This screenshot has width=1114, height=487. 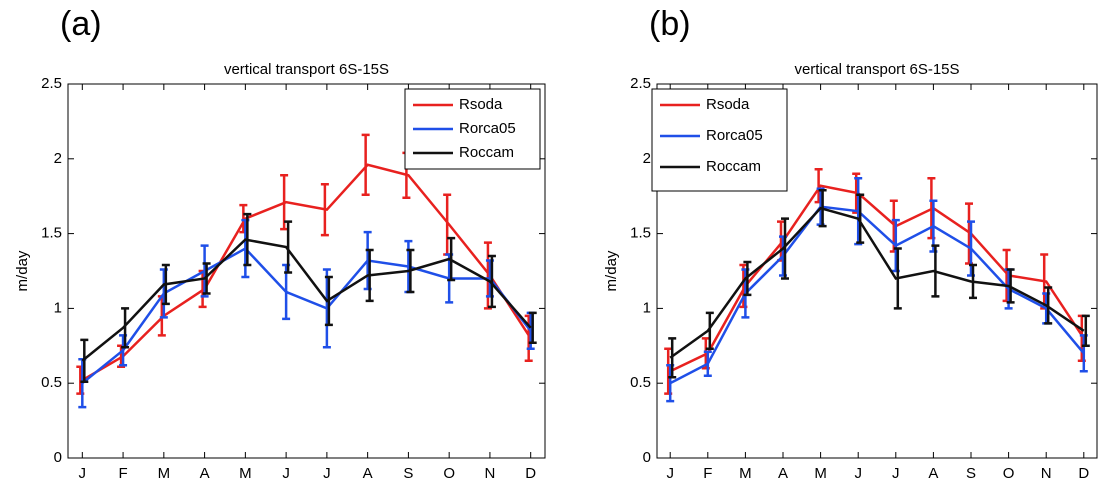 What do you see at coordinates (81, 24) in the screenshot?
I see `panel-label: (a)` at bounding box center [81, 24].